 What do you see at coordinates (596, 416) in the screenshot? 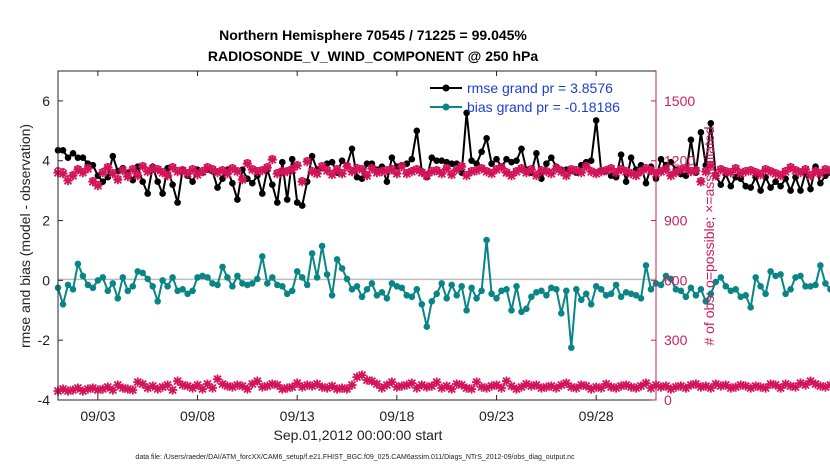
I see `x-tick-label: 09/28` at bounding box center [596, 416].